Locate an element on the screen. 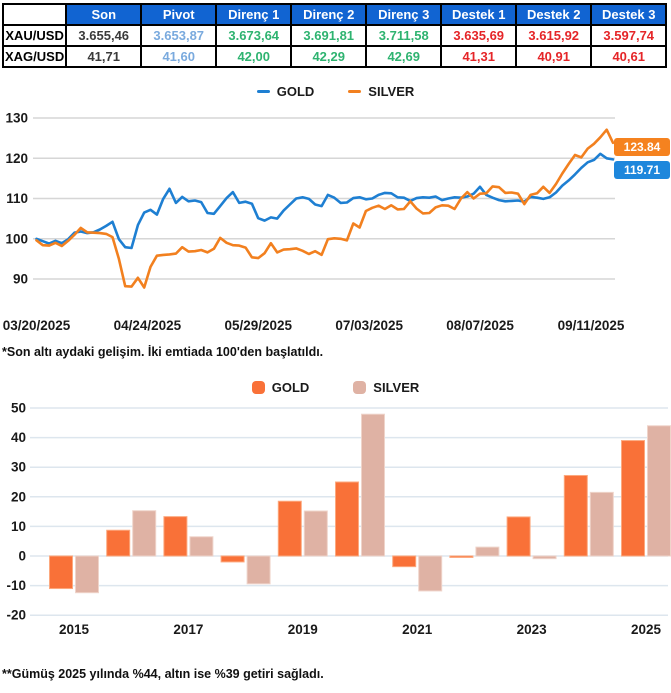 The image size is (671, 693). y-axis-tick-label: 30 is located at coordinates (18, 467).